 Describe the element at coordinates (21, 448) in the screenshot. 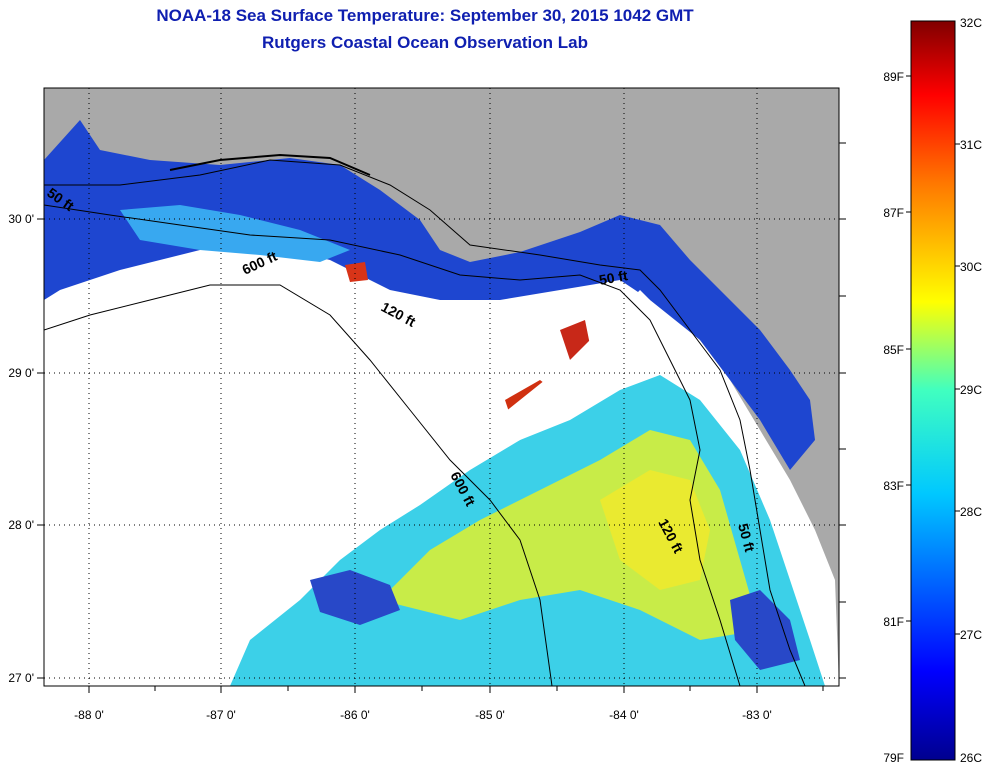

I see `latitude-labels: 30 0' 29 0' 28 0' 27 0'` at that location.